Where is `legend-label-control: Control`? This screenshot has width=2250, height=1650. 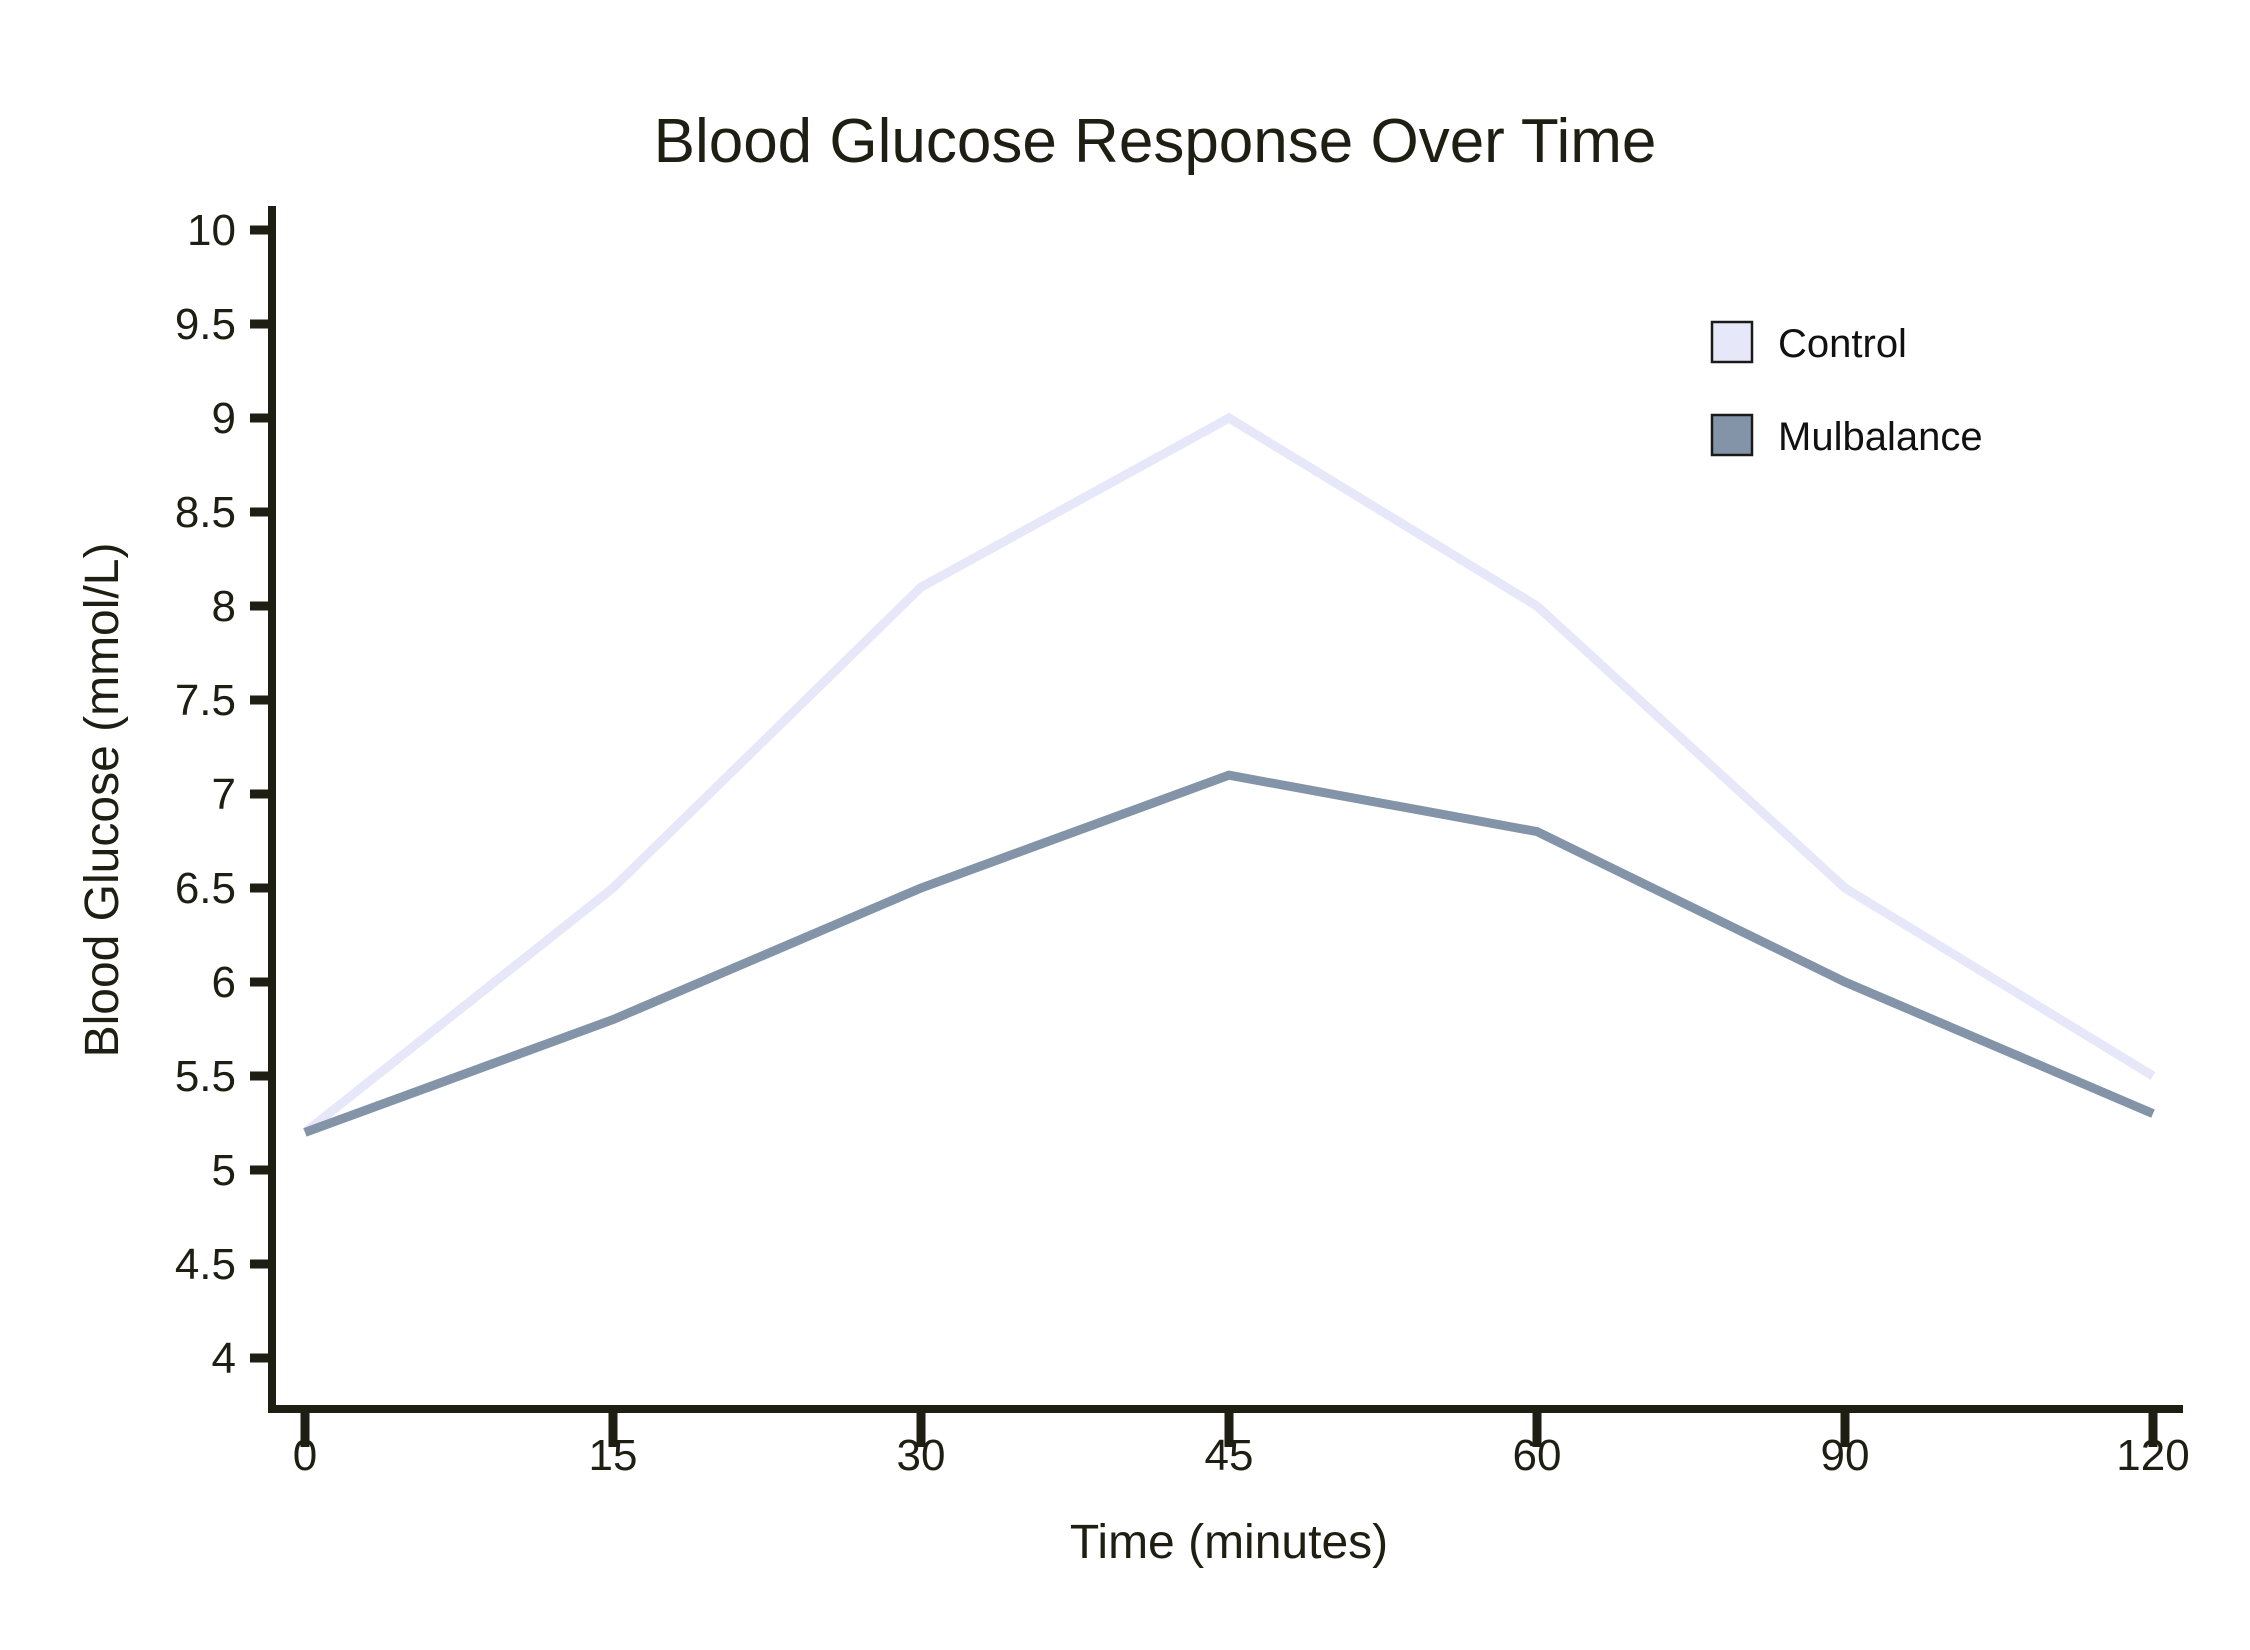 legend-label-control: Control is located at coordinates (1842, 344).